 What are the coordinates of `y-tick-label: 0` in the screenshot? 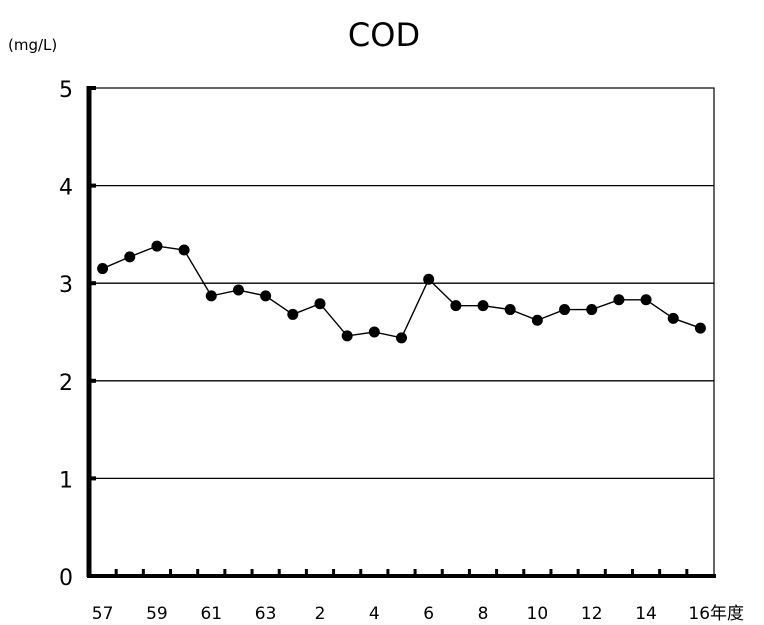 It's located at (66, 578).